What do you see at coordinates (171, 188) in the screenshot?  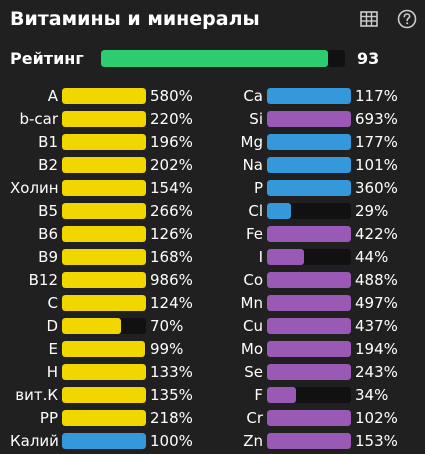 I see `nutrient-value: 154%` at bounding box center [171, 188].